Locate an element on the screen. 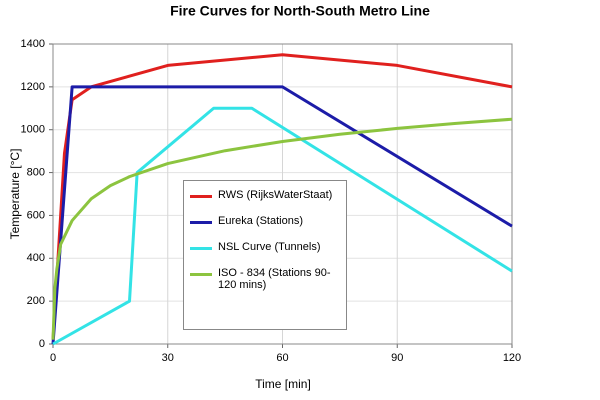 The height and width of the screenshot is (400, 600). x-tick-label: 120 is located at coordinates (512, 358).